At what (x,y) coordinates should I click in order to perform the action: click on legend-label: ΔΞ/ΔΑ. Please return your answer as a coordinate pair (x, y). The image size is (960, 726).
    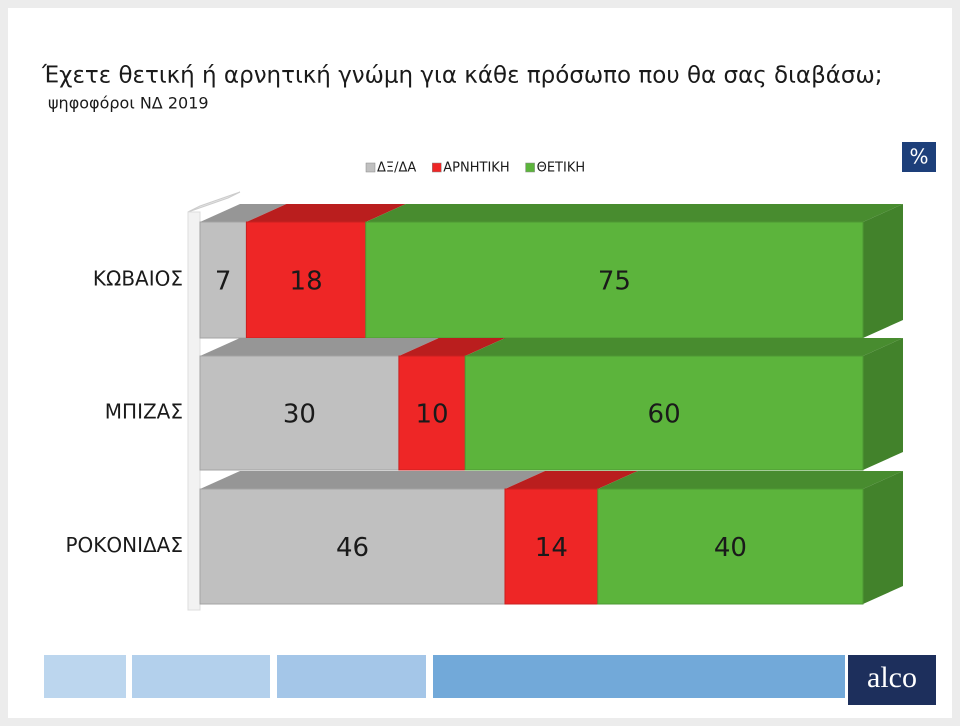
    Looking at the image, I should click on (396, 168).